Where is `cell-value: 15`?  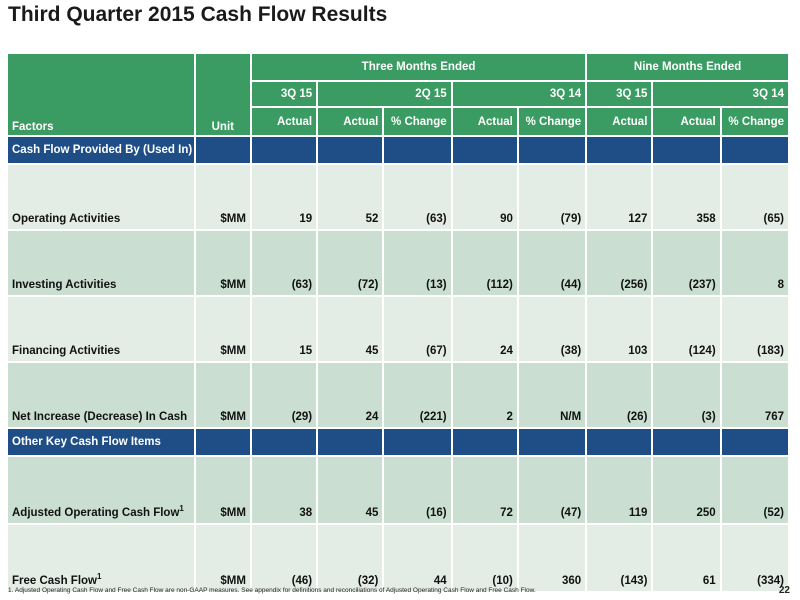 cell-value: 15 is located at coordinates (284, 329).